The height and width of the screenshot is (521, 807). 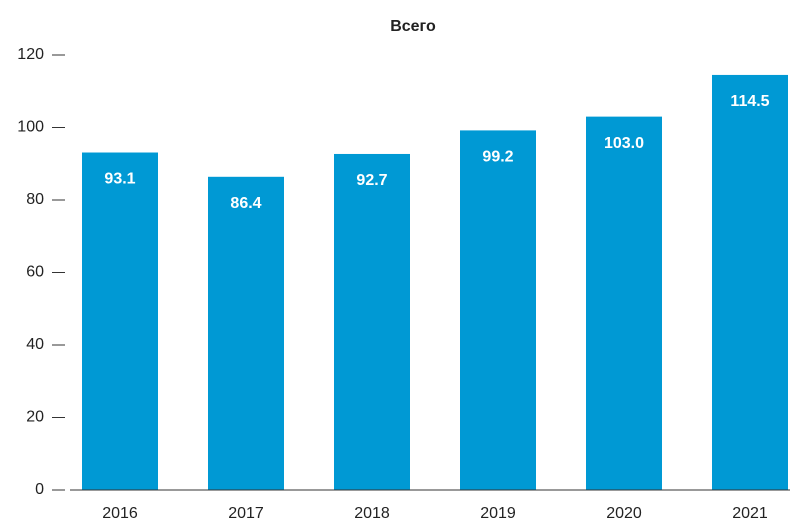 I want to click on value-label: 99.2, so click(x=497, y=157).